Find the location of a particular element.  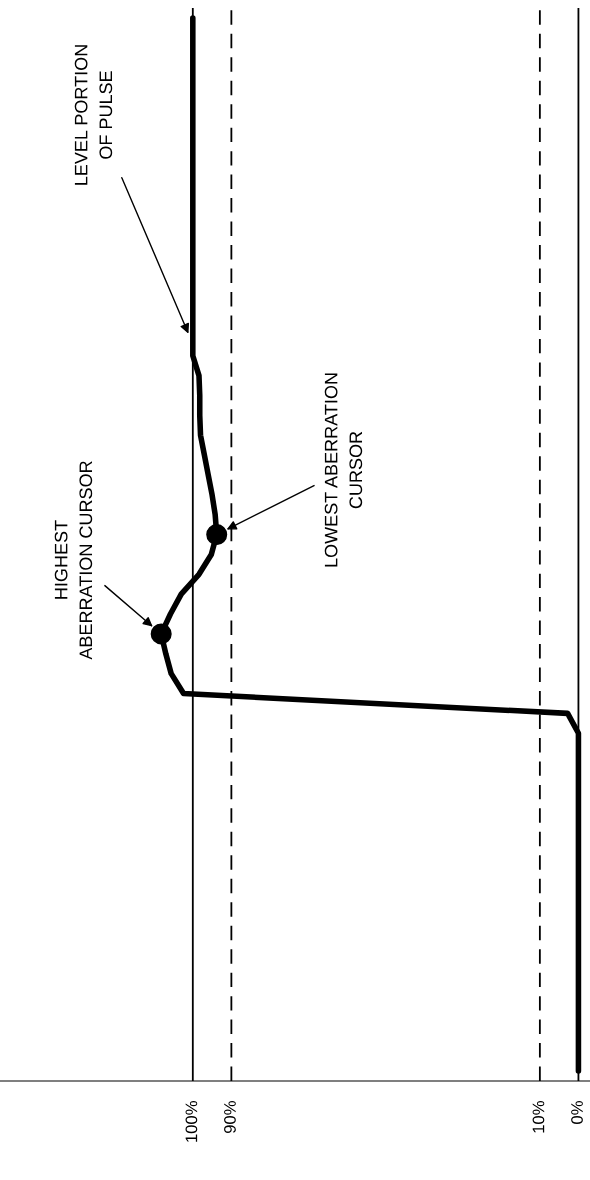

x-tick-label: 10% is located at coordinates (538, 1117).